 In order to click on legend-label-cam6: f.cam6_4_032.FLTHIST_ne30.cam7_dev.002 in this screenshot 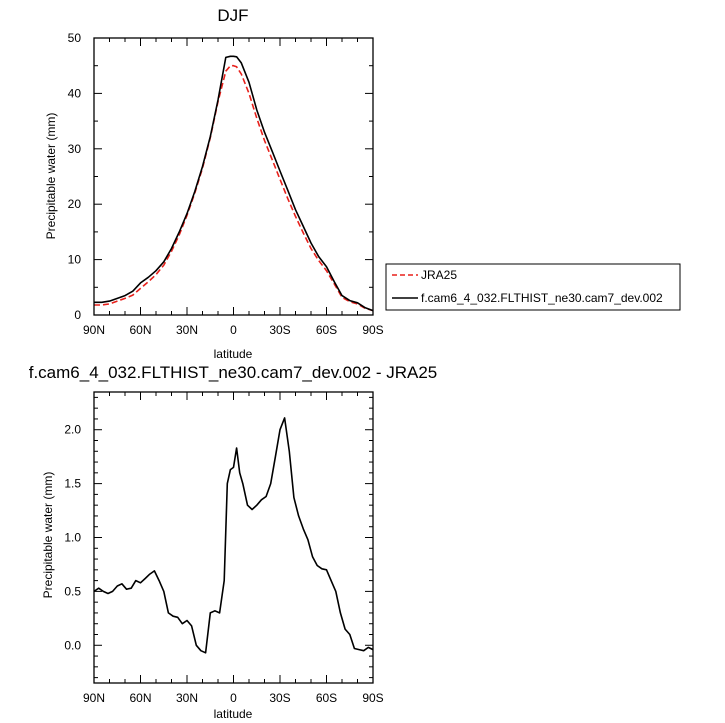, I will do `click(542, 298)`.